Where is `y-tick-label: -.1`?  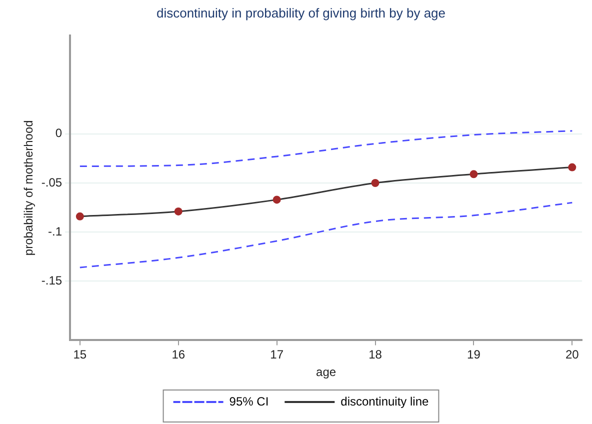
y-tick-label: -.1 is located at coordinates (55, 231).